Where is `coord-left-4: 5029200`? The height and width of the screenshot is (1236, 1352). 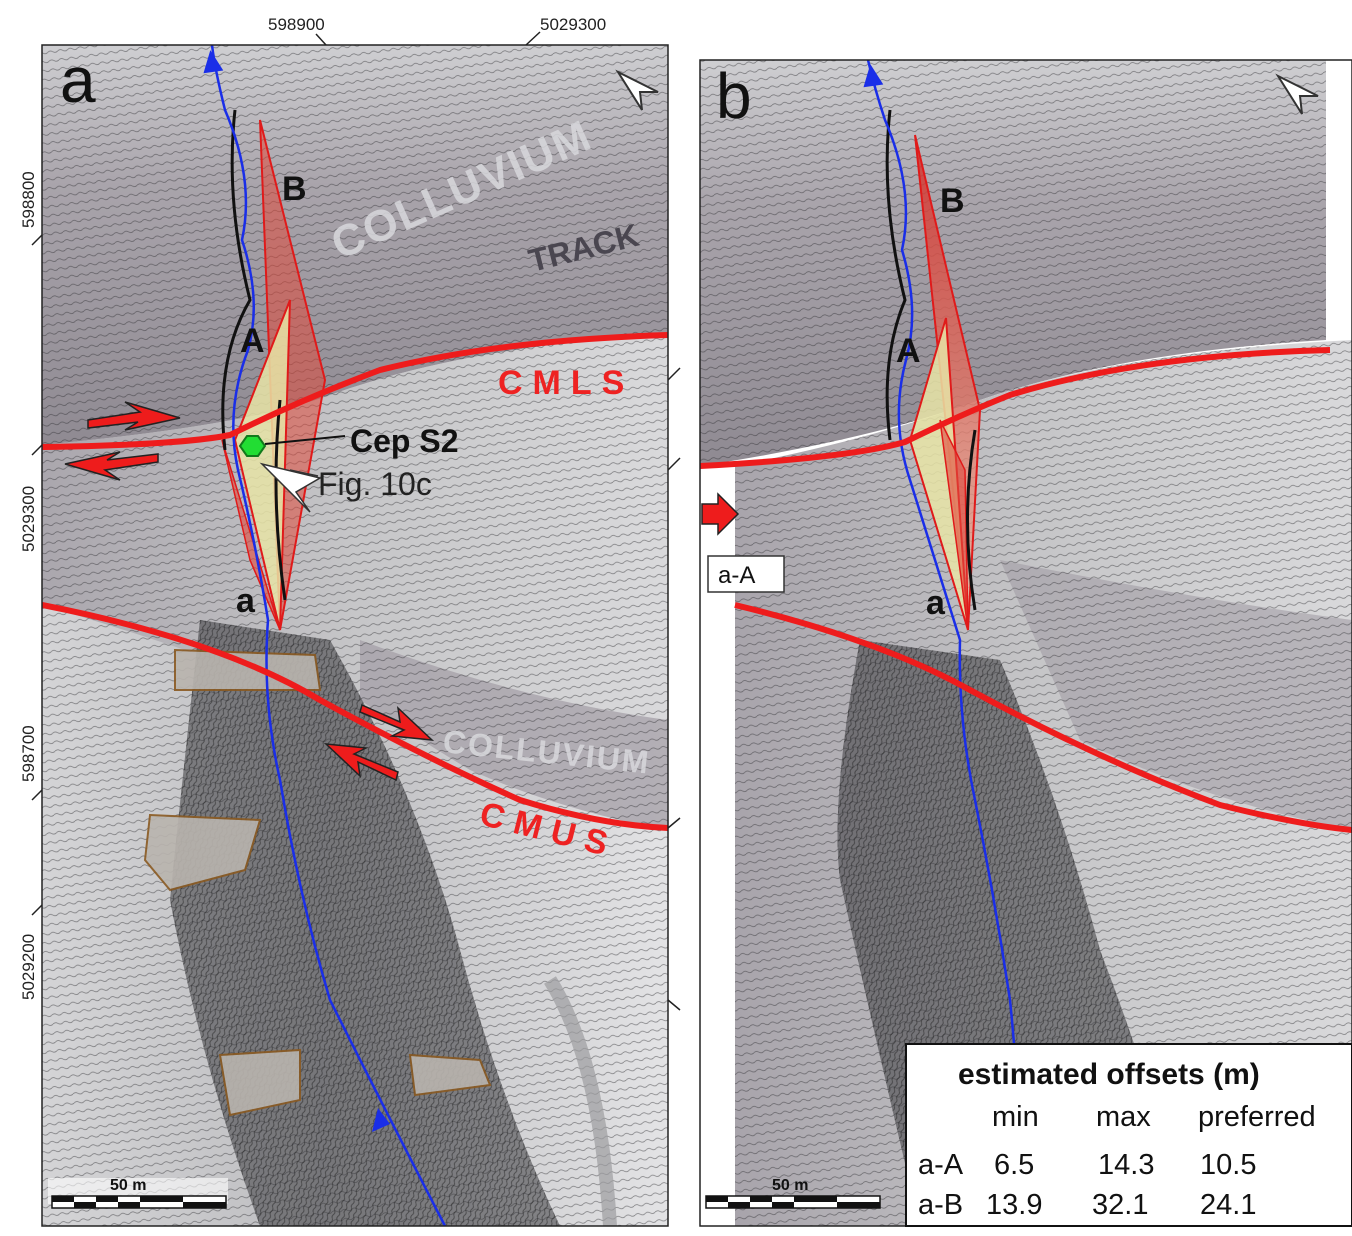
coord-left-4: 5029200 is located at coordinates (28, 967).